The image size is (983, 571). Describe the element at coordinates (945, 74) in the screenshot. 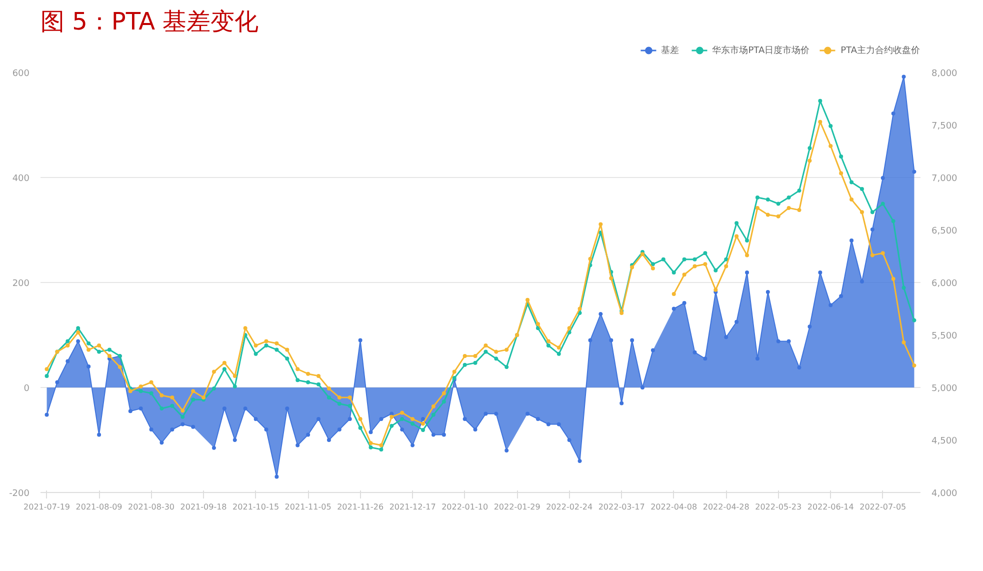

I see `y2-tick-label: 8,000` at that location.